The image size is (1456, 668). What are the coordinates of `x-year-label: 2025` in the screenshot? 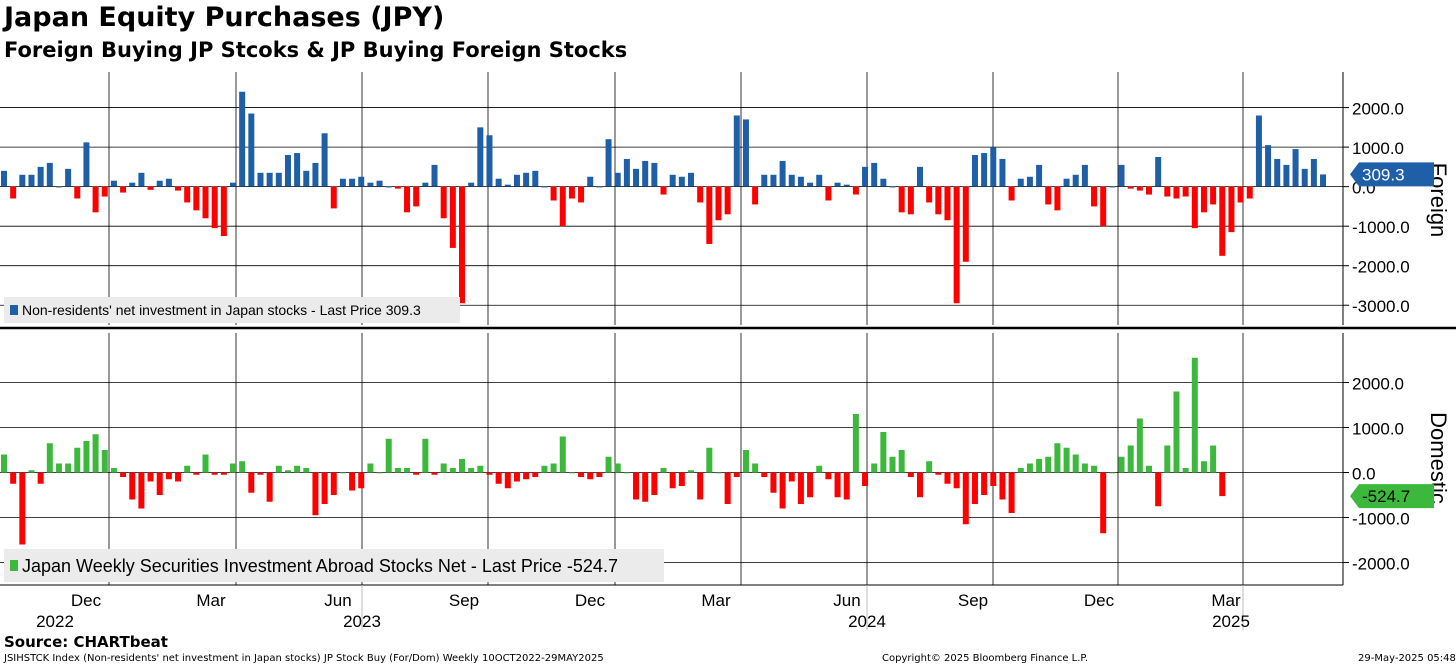 It's located at (1231, 621).